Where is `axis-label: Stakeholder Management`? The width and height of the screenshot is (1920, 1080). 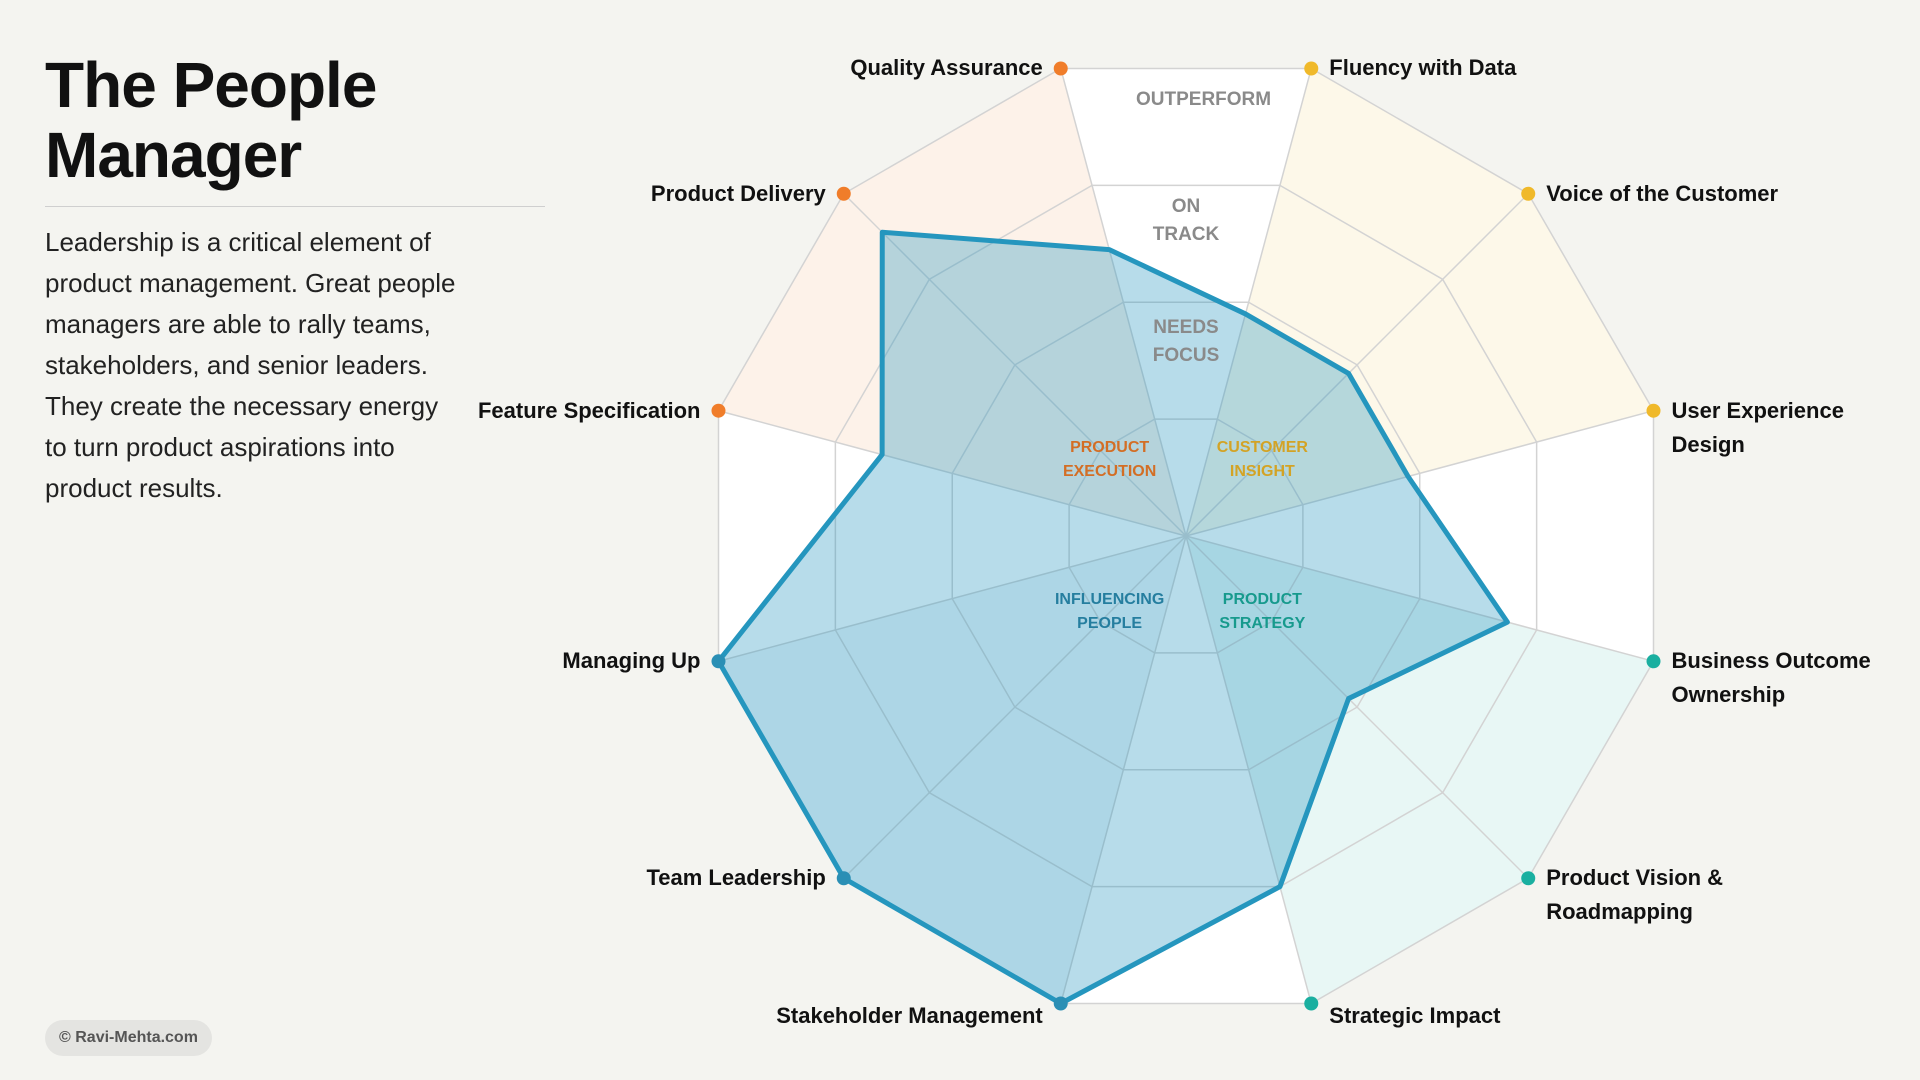 axis-label: Stakeholder Management is located at coordinates (909, 1015).